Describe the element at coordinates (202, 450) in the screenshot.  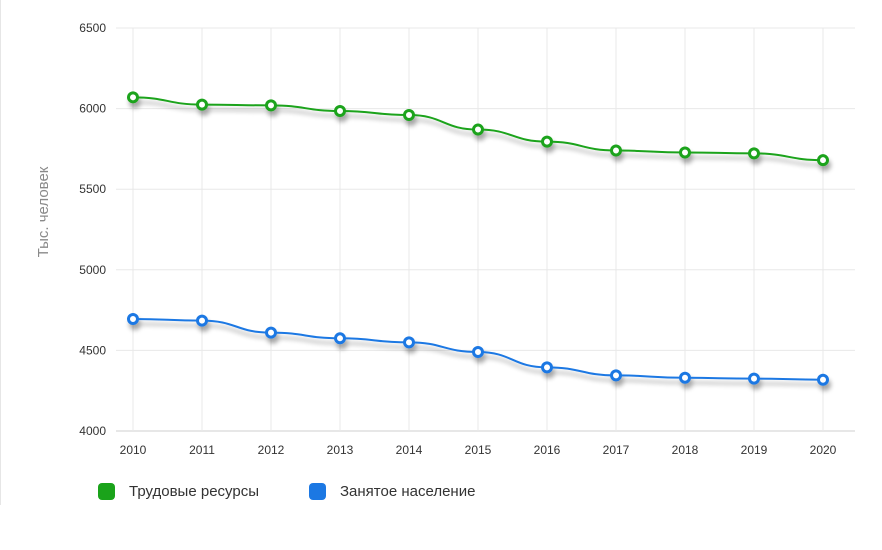
I see `x-tick-label: 2011` at that location.